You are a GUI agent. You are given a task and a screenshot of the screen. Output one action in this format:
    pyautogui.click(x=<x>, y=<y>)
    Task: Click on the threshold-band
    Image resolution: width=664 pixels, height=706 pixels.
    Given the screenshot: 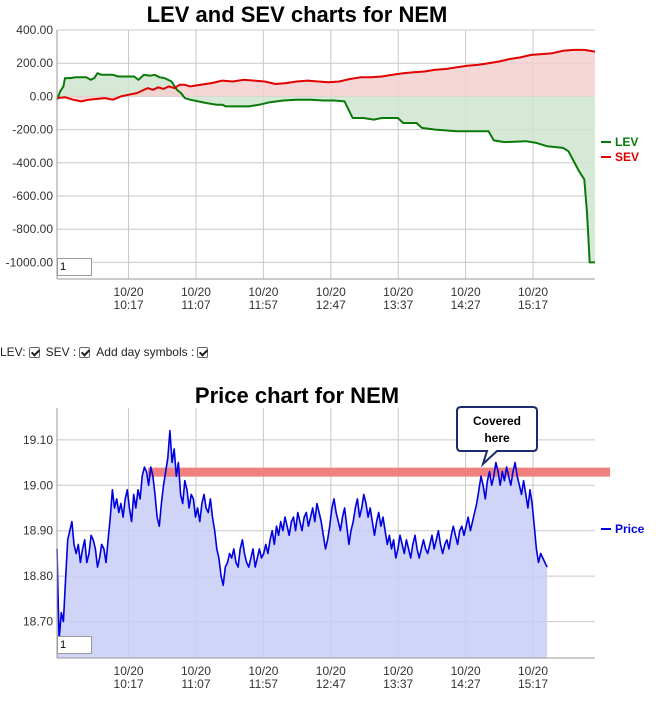 What is the action you would take?
    pyautogui.click(x=379, y=472)
    